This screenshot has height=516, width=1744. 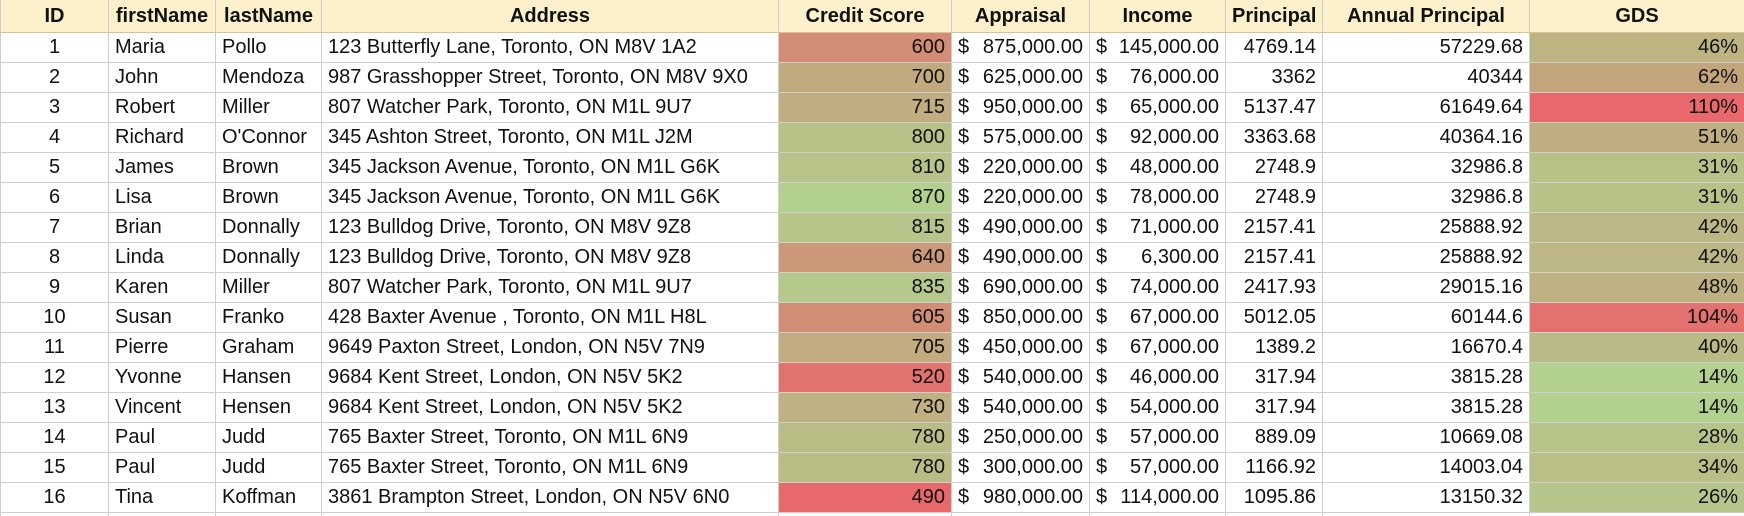 What do you see at coordinates (268, 77) in the screenshot?
I see `last-name-cell: Mendoza` at bounding box center [268, 77].